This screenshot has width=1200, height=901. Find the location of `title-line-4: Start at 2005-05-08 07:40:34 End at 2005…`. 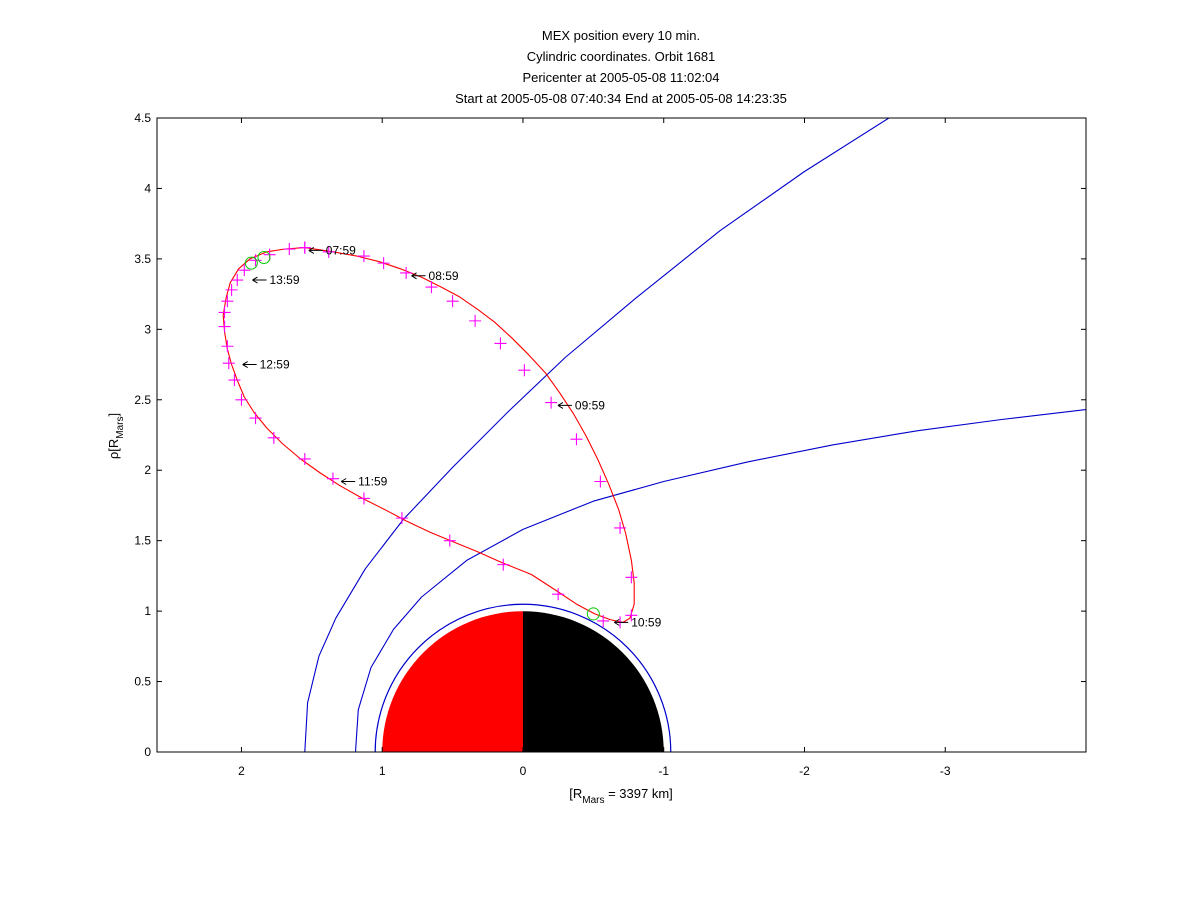

title-line-4: Start at 2005-05-08 07:40:34 End at 2005… is located at coordinates (621, 98).